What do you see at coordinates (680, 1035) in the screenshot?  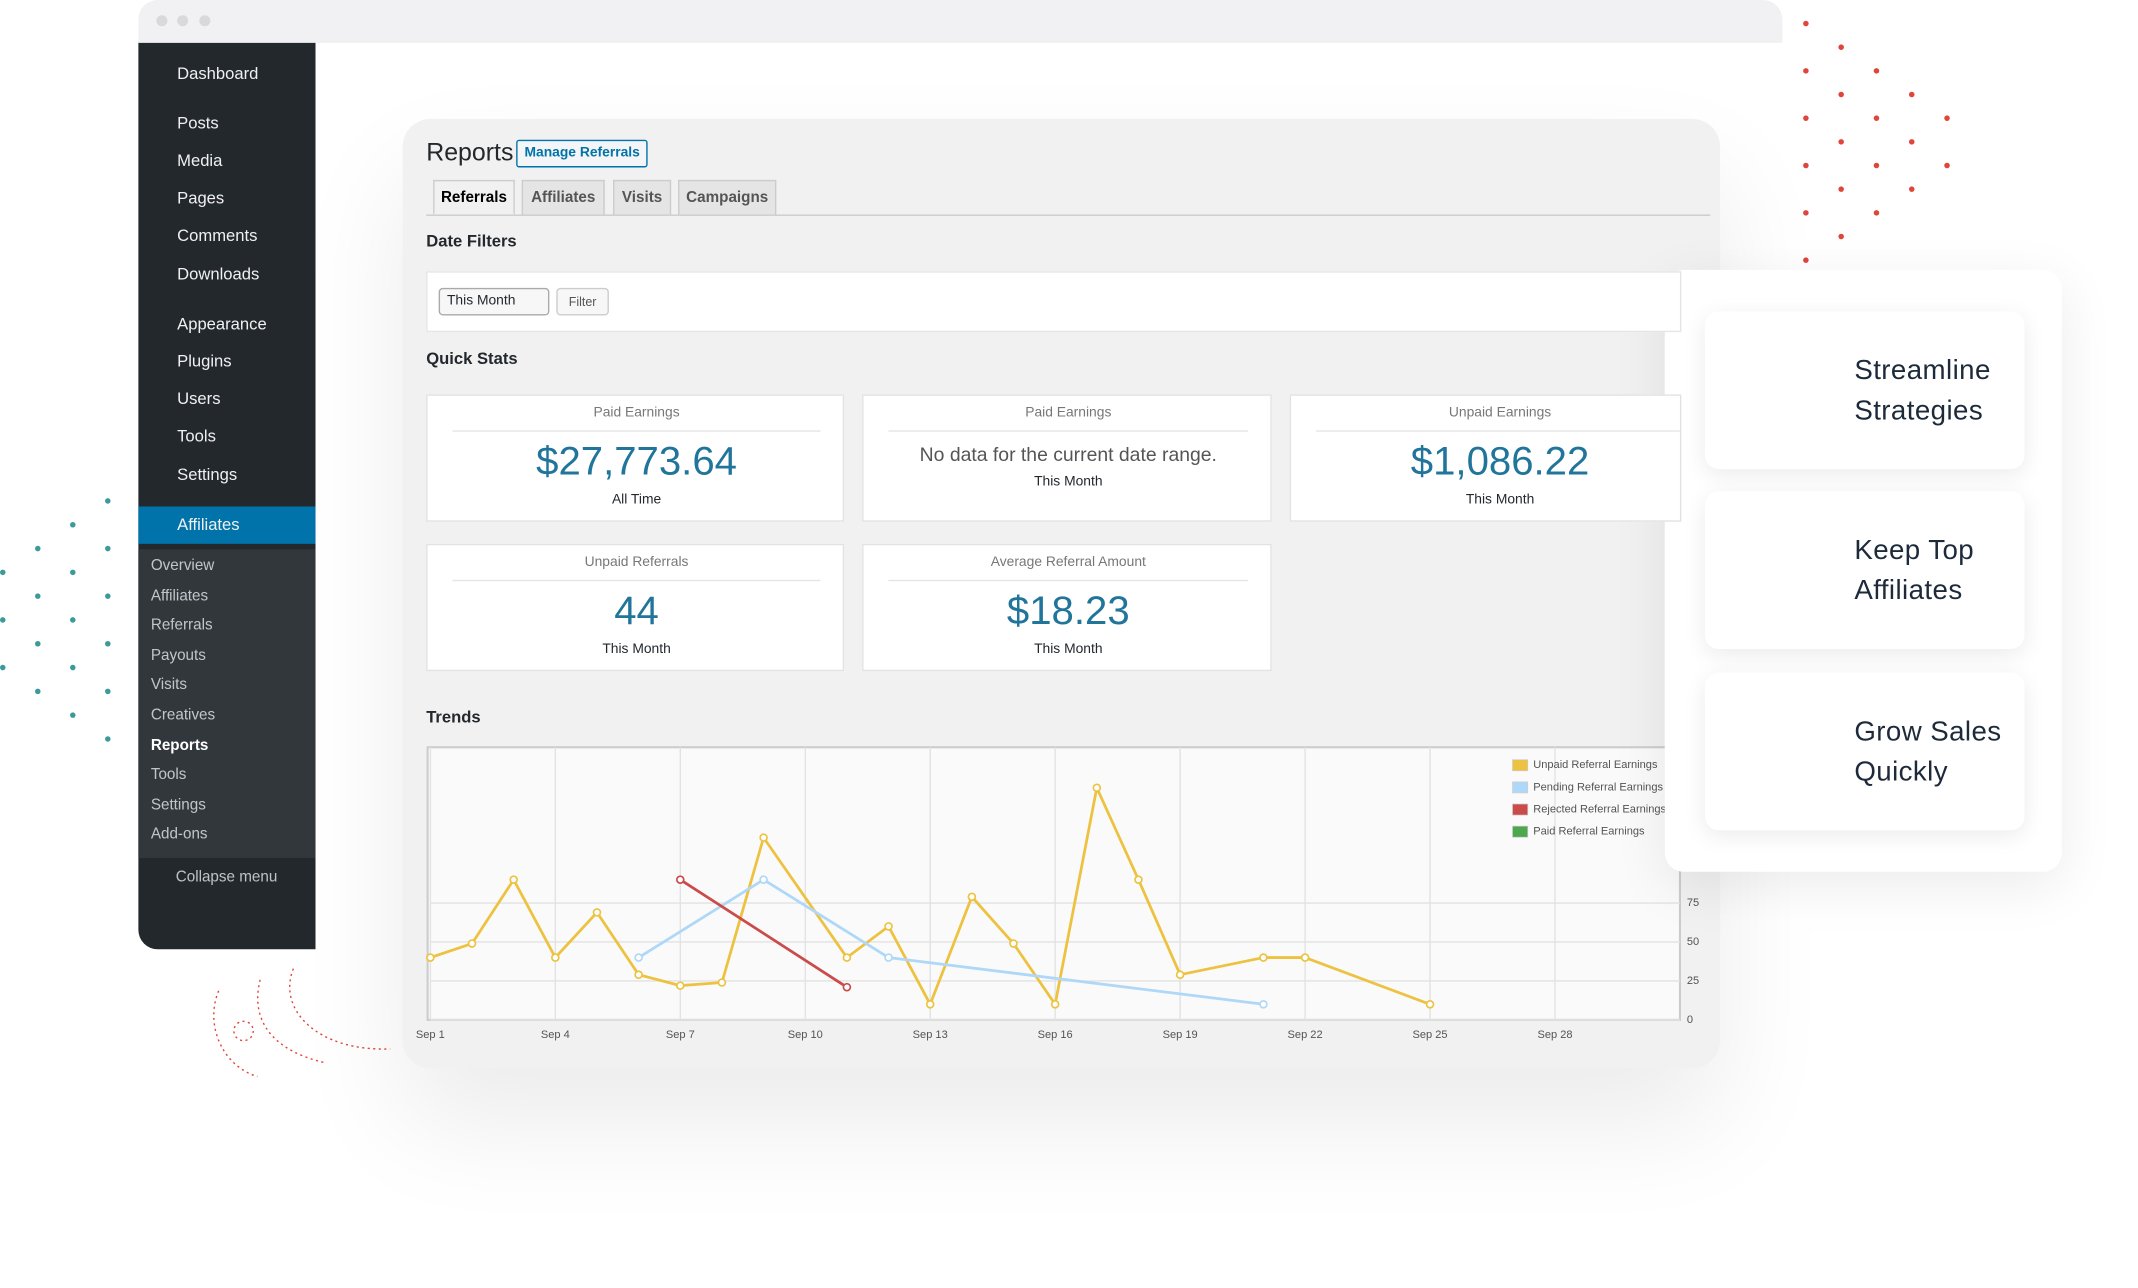 I see `x-tick-label: Sep 7` at bounding box center [680, 1035].